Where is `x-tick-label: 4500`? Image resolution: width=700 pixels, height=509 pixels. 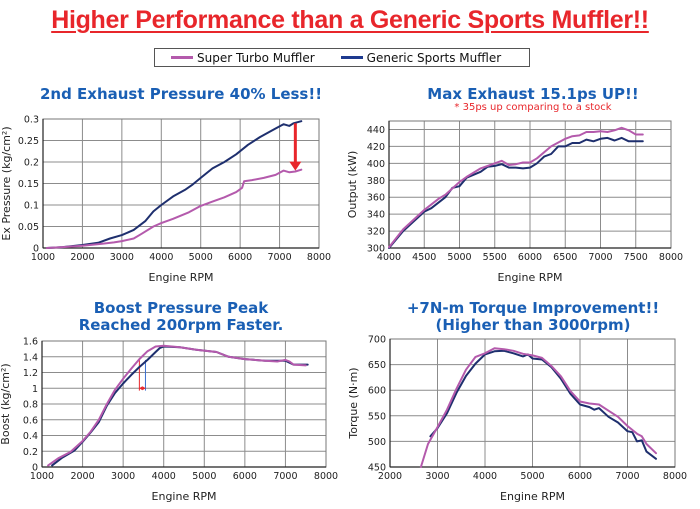
x-tick-label: 4500 is located at coordinates (424, 257).